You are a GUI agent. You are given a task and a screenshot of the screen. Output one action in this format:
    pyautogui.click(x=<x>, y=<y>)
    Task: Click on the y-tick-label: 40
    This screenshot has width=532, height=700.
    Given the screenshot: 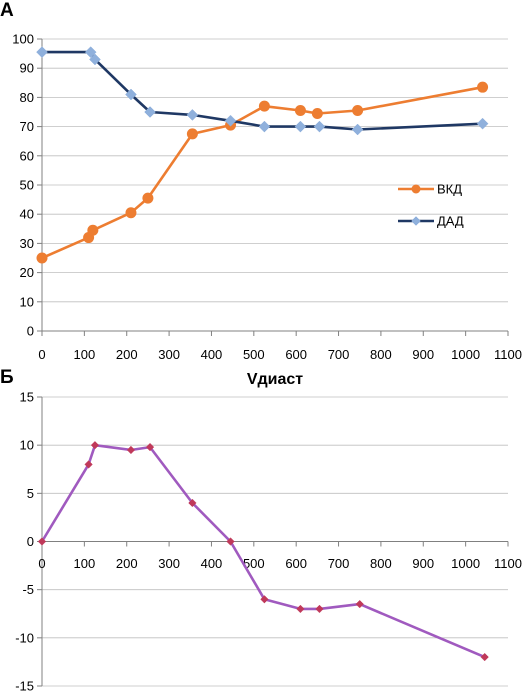 What is the action you would take?
    pyautogui.click(x=27, y=214)
    